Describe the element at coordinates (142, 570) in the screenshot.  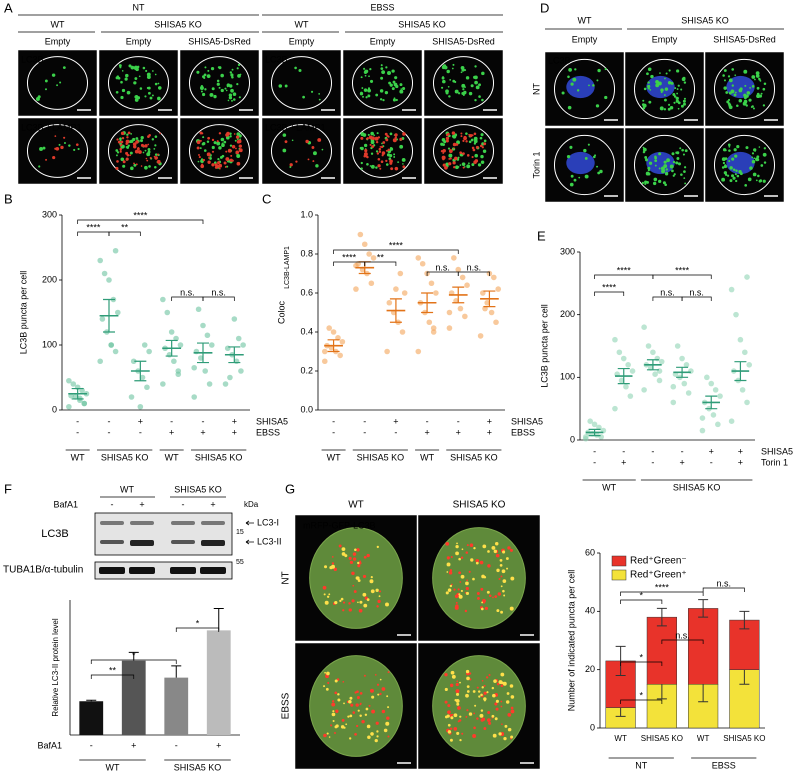
I see `band` at that location.